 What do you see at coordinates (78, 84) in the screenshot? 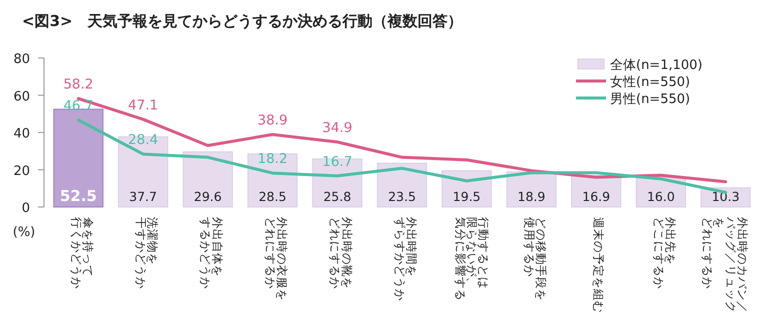
I see `data-label: 58.2` at bounding box center [78, 84].